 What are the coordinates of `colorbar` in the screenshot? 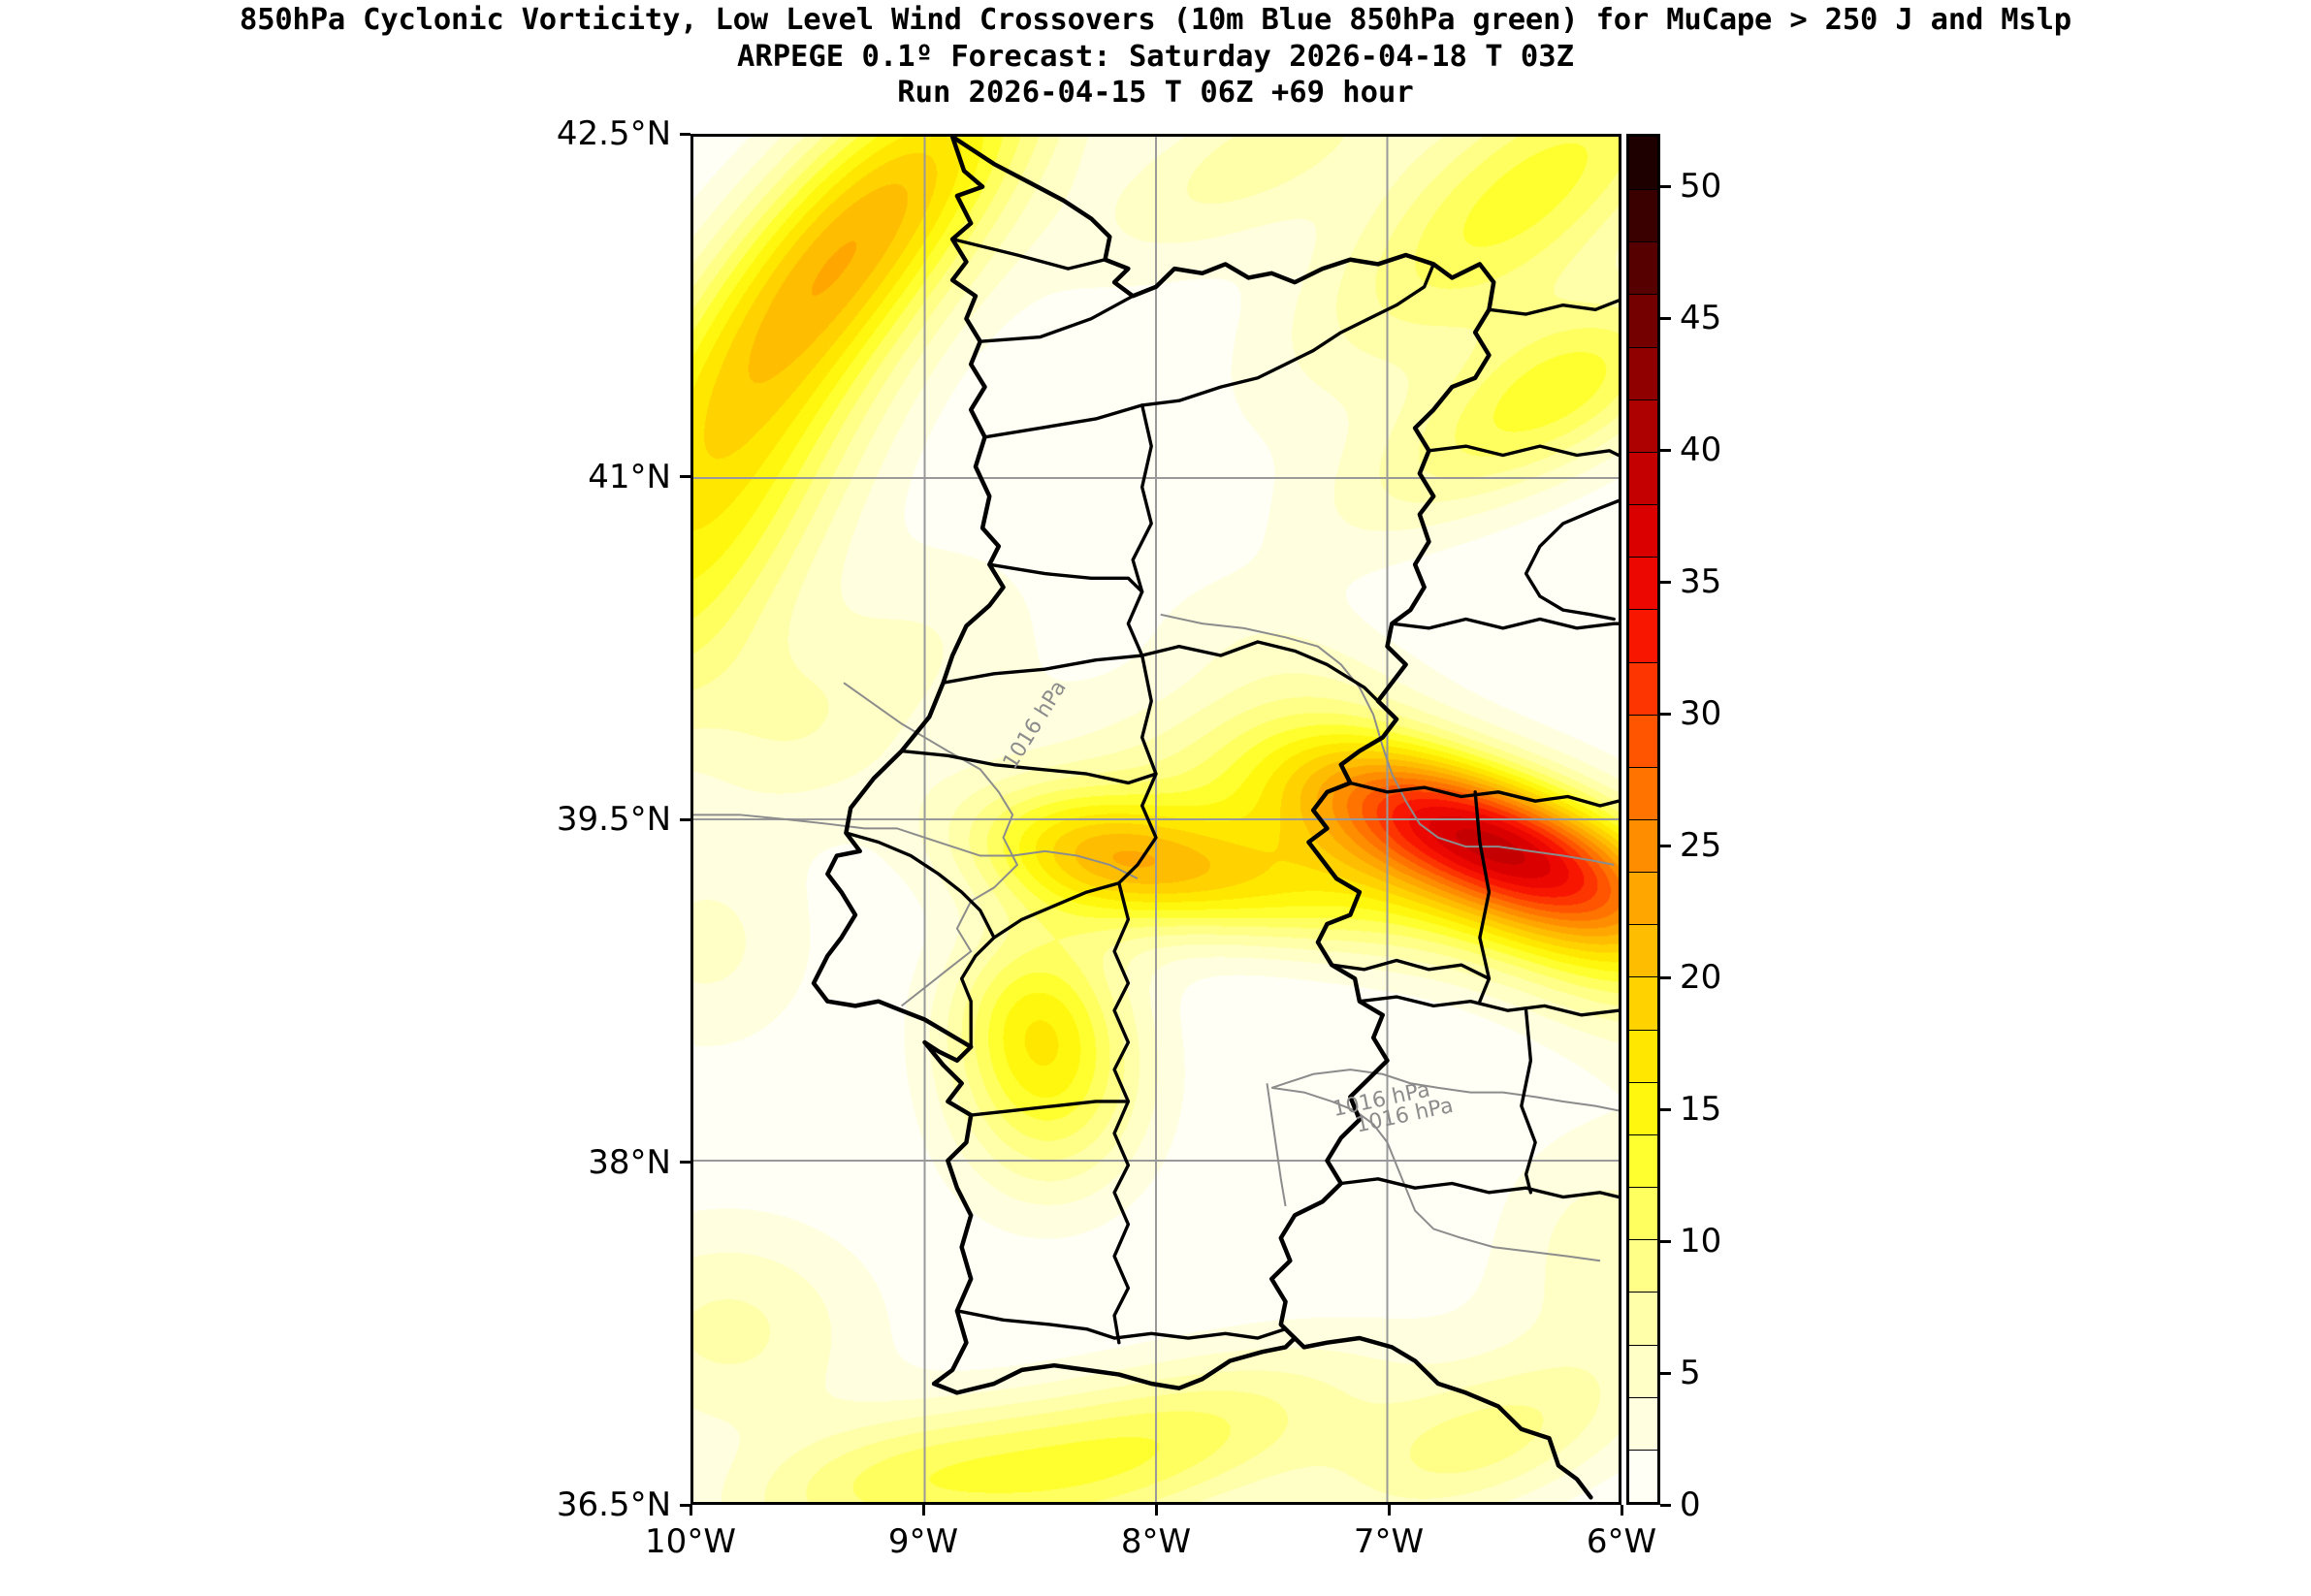 It's located at (1643, 819).